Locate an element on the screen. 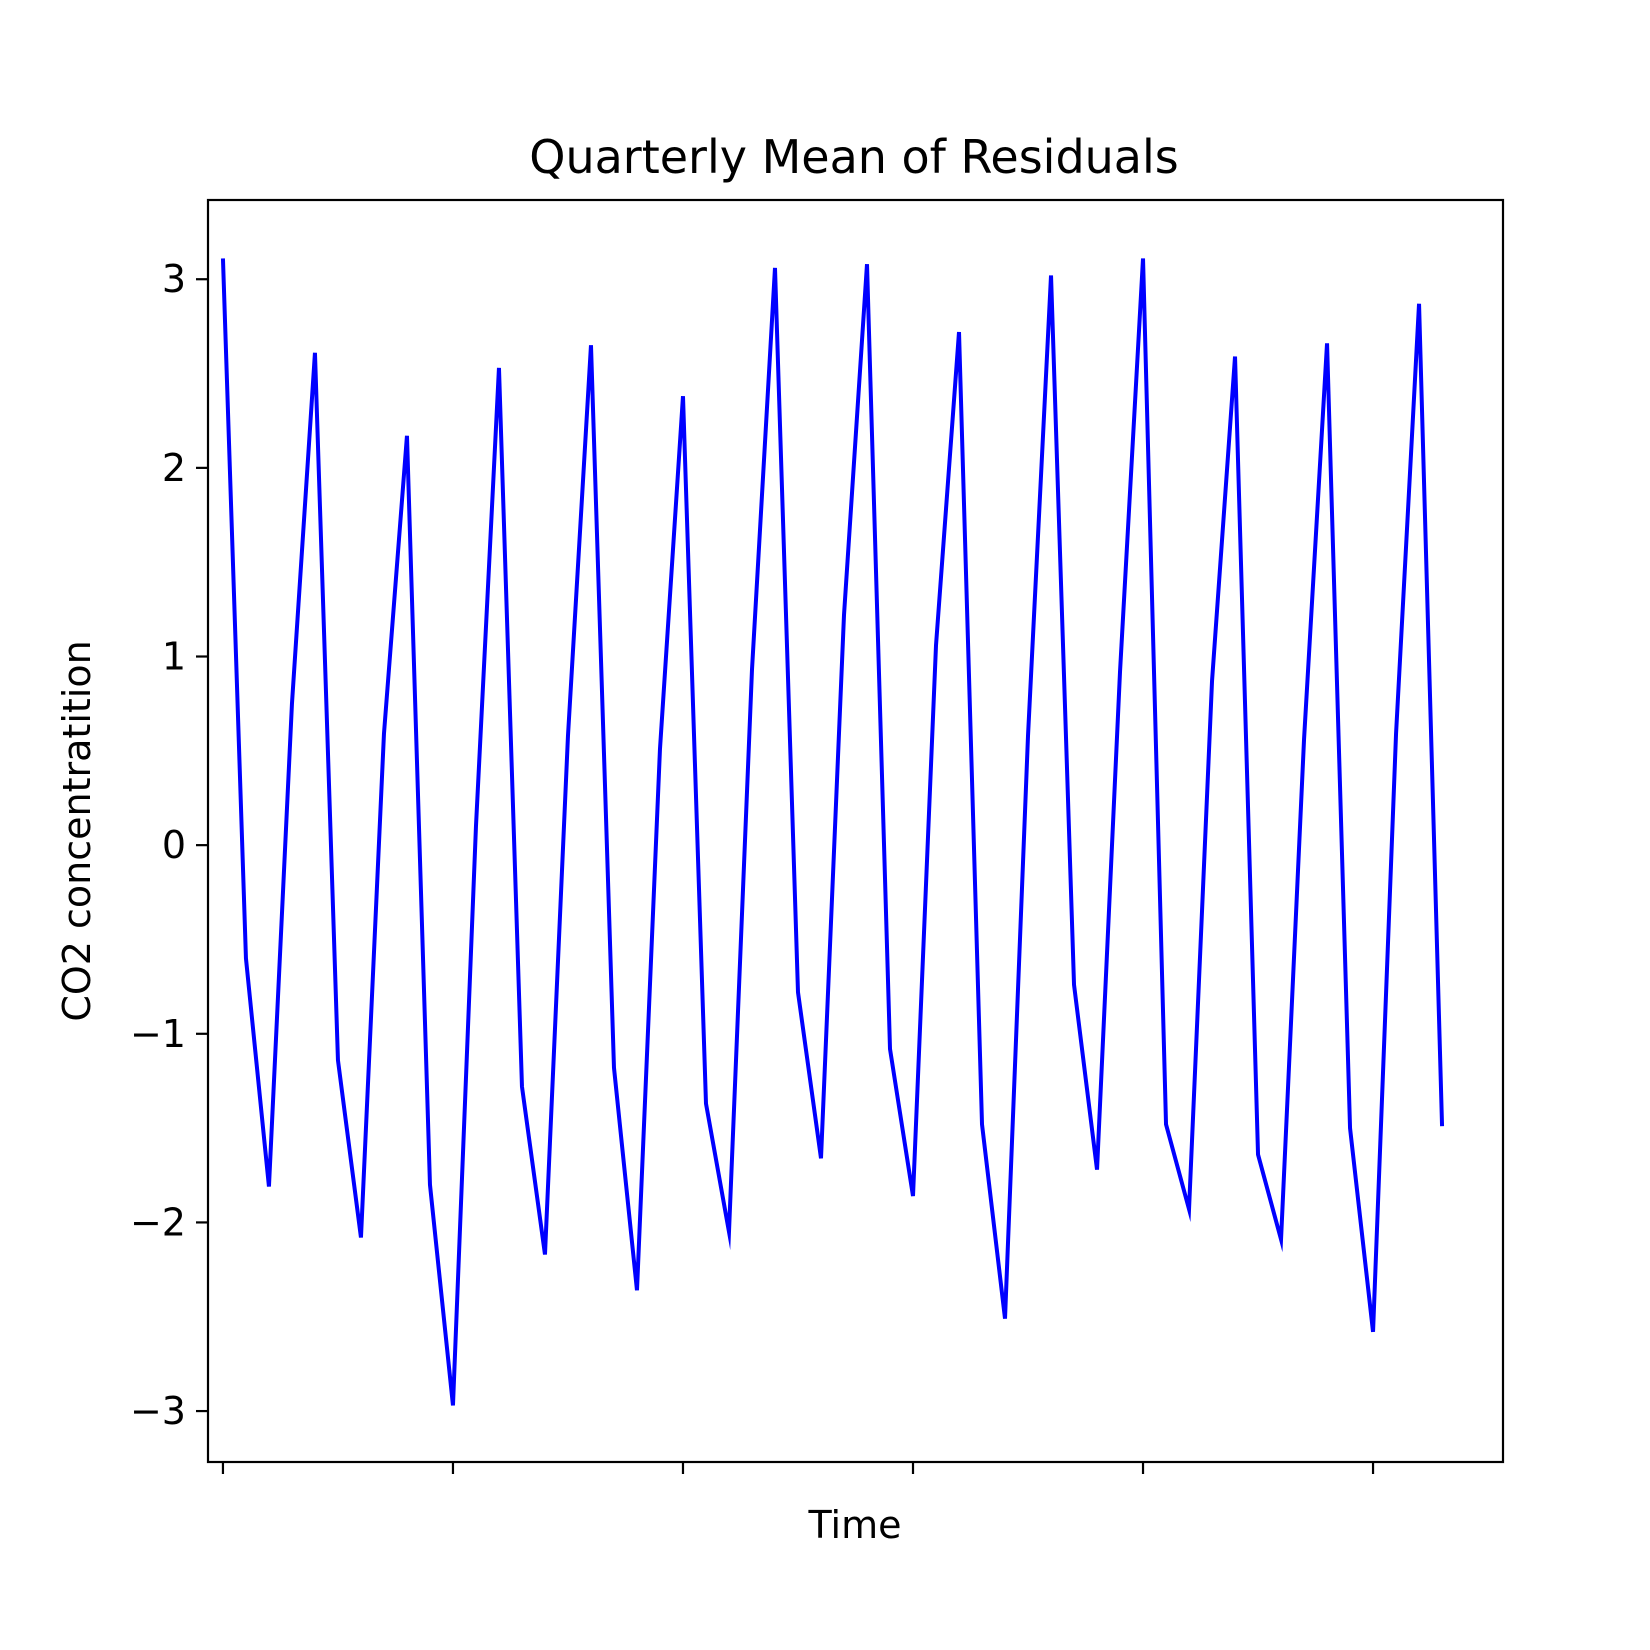 The width and height of the screenshot is (1650, 1650). y-tick-label: 1 is located at coordinates (174, 657).